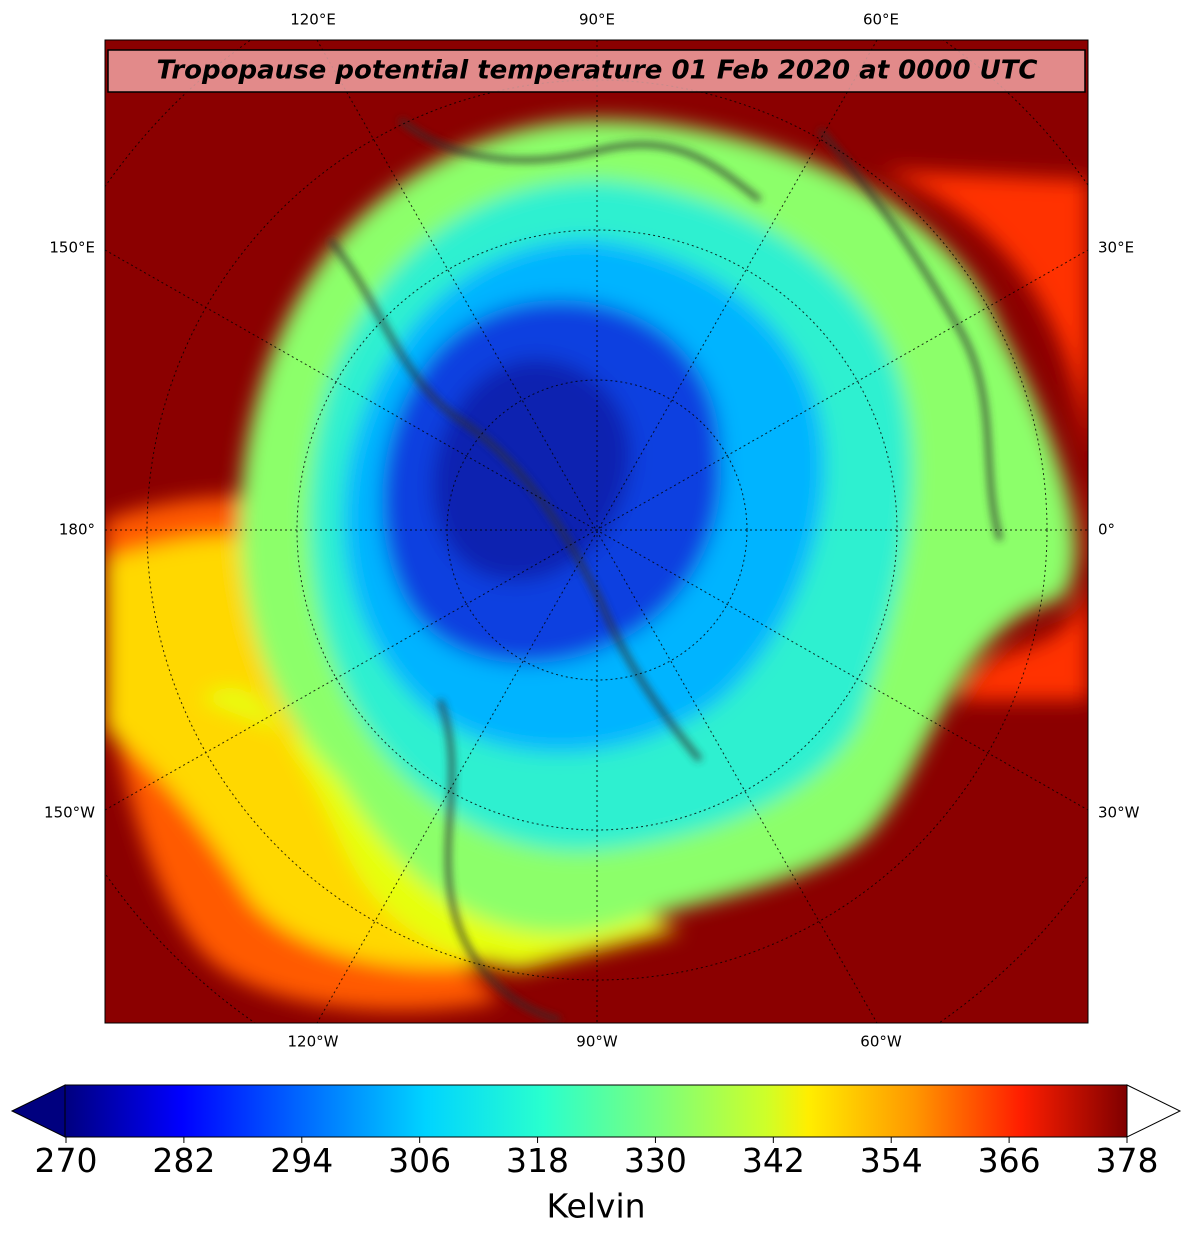 This screenshot has height=1238, width=1192. What do you see at coordinates (313, 20) in the screenshot?
I see `lon-label: 120°E` at bounding box center [313, 20].